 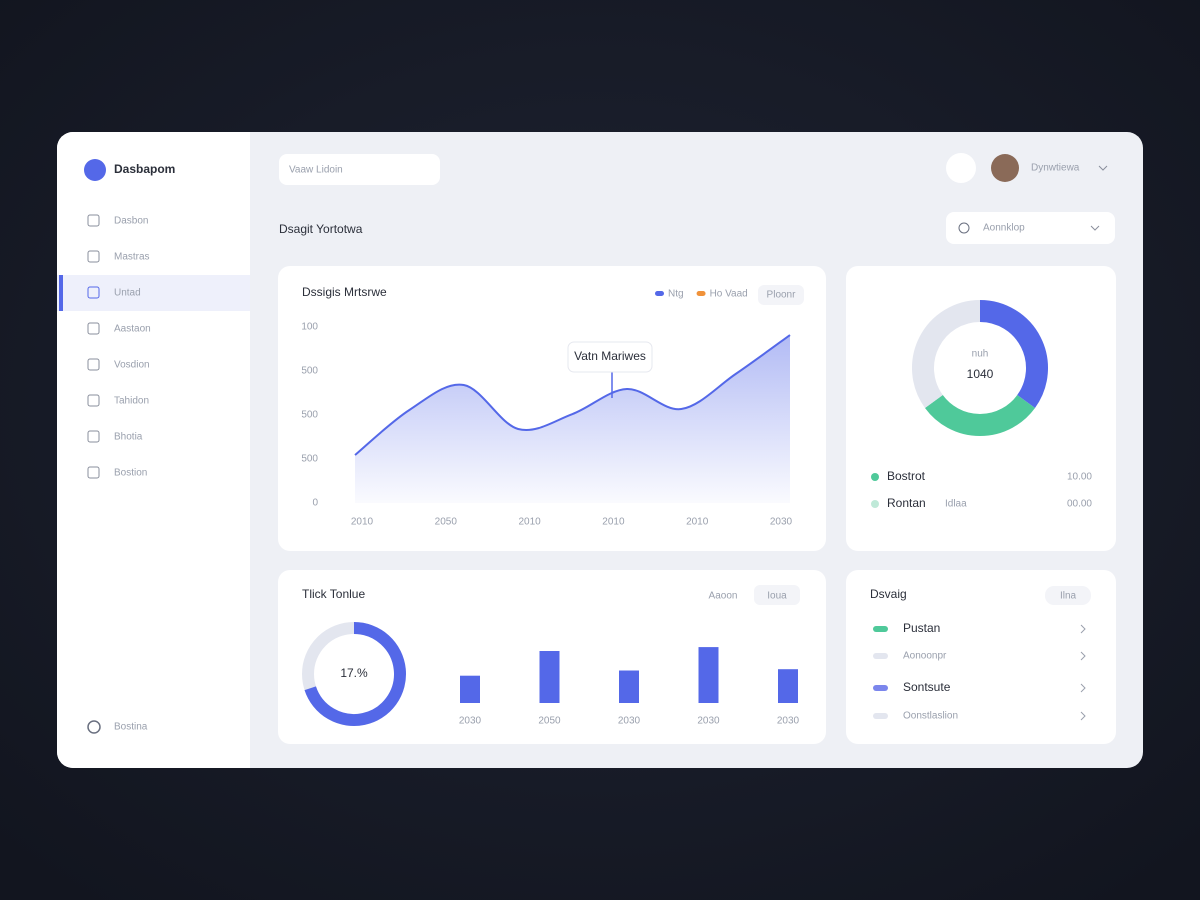 I want to click on card-title: Dsvaig, so click(x=888, y=594).